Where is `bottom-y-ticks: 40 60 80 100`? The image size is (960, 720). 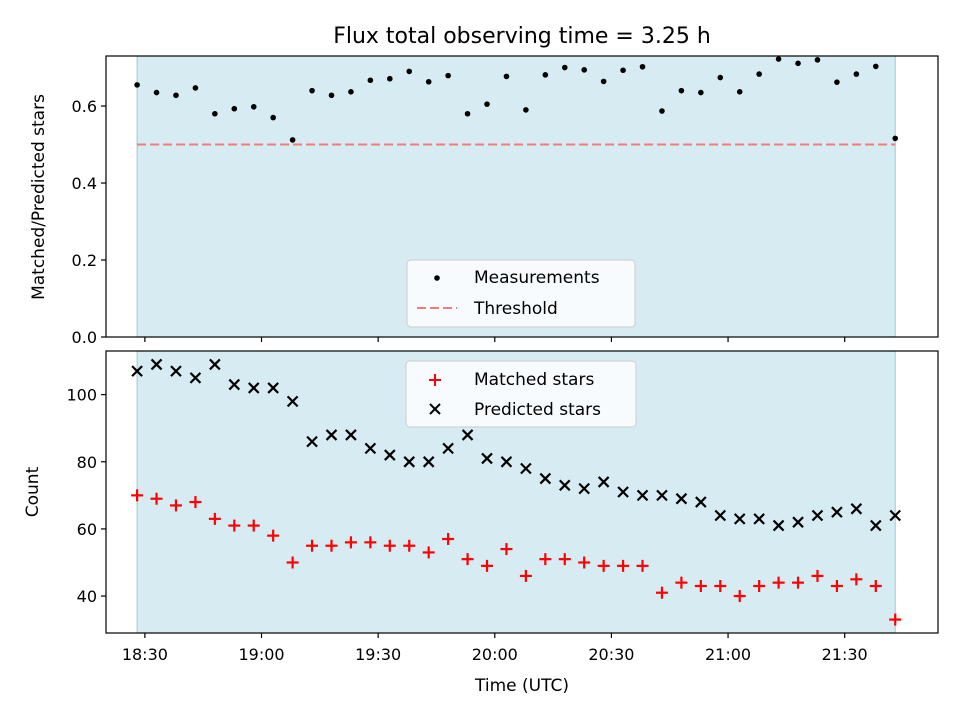 bottom-y-ticks: 40 60 80 100 is located at coordinates (86, 496).